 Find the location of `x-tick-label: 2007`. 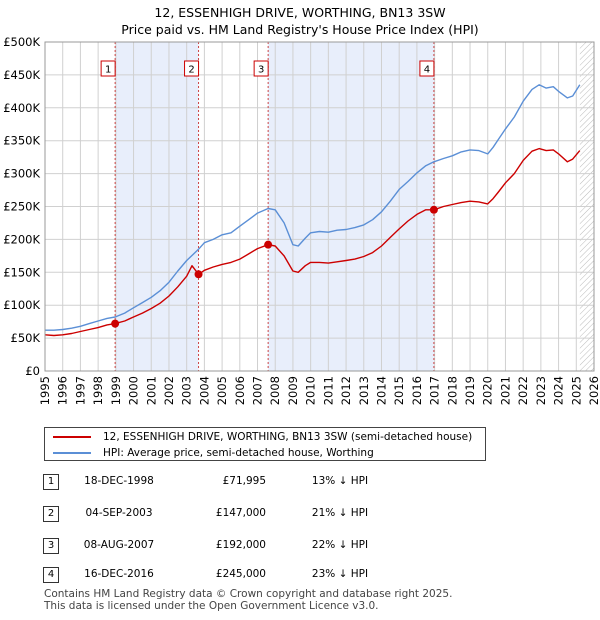

x-tick-label: 2007 is located at coordinates (258, 390).